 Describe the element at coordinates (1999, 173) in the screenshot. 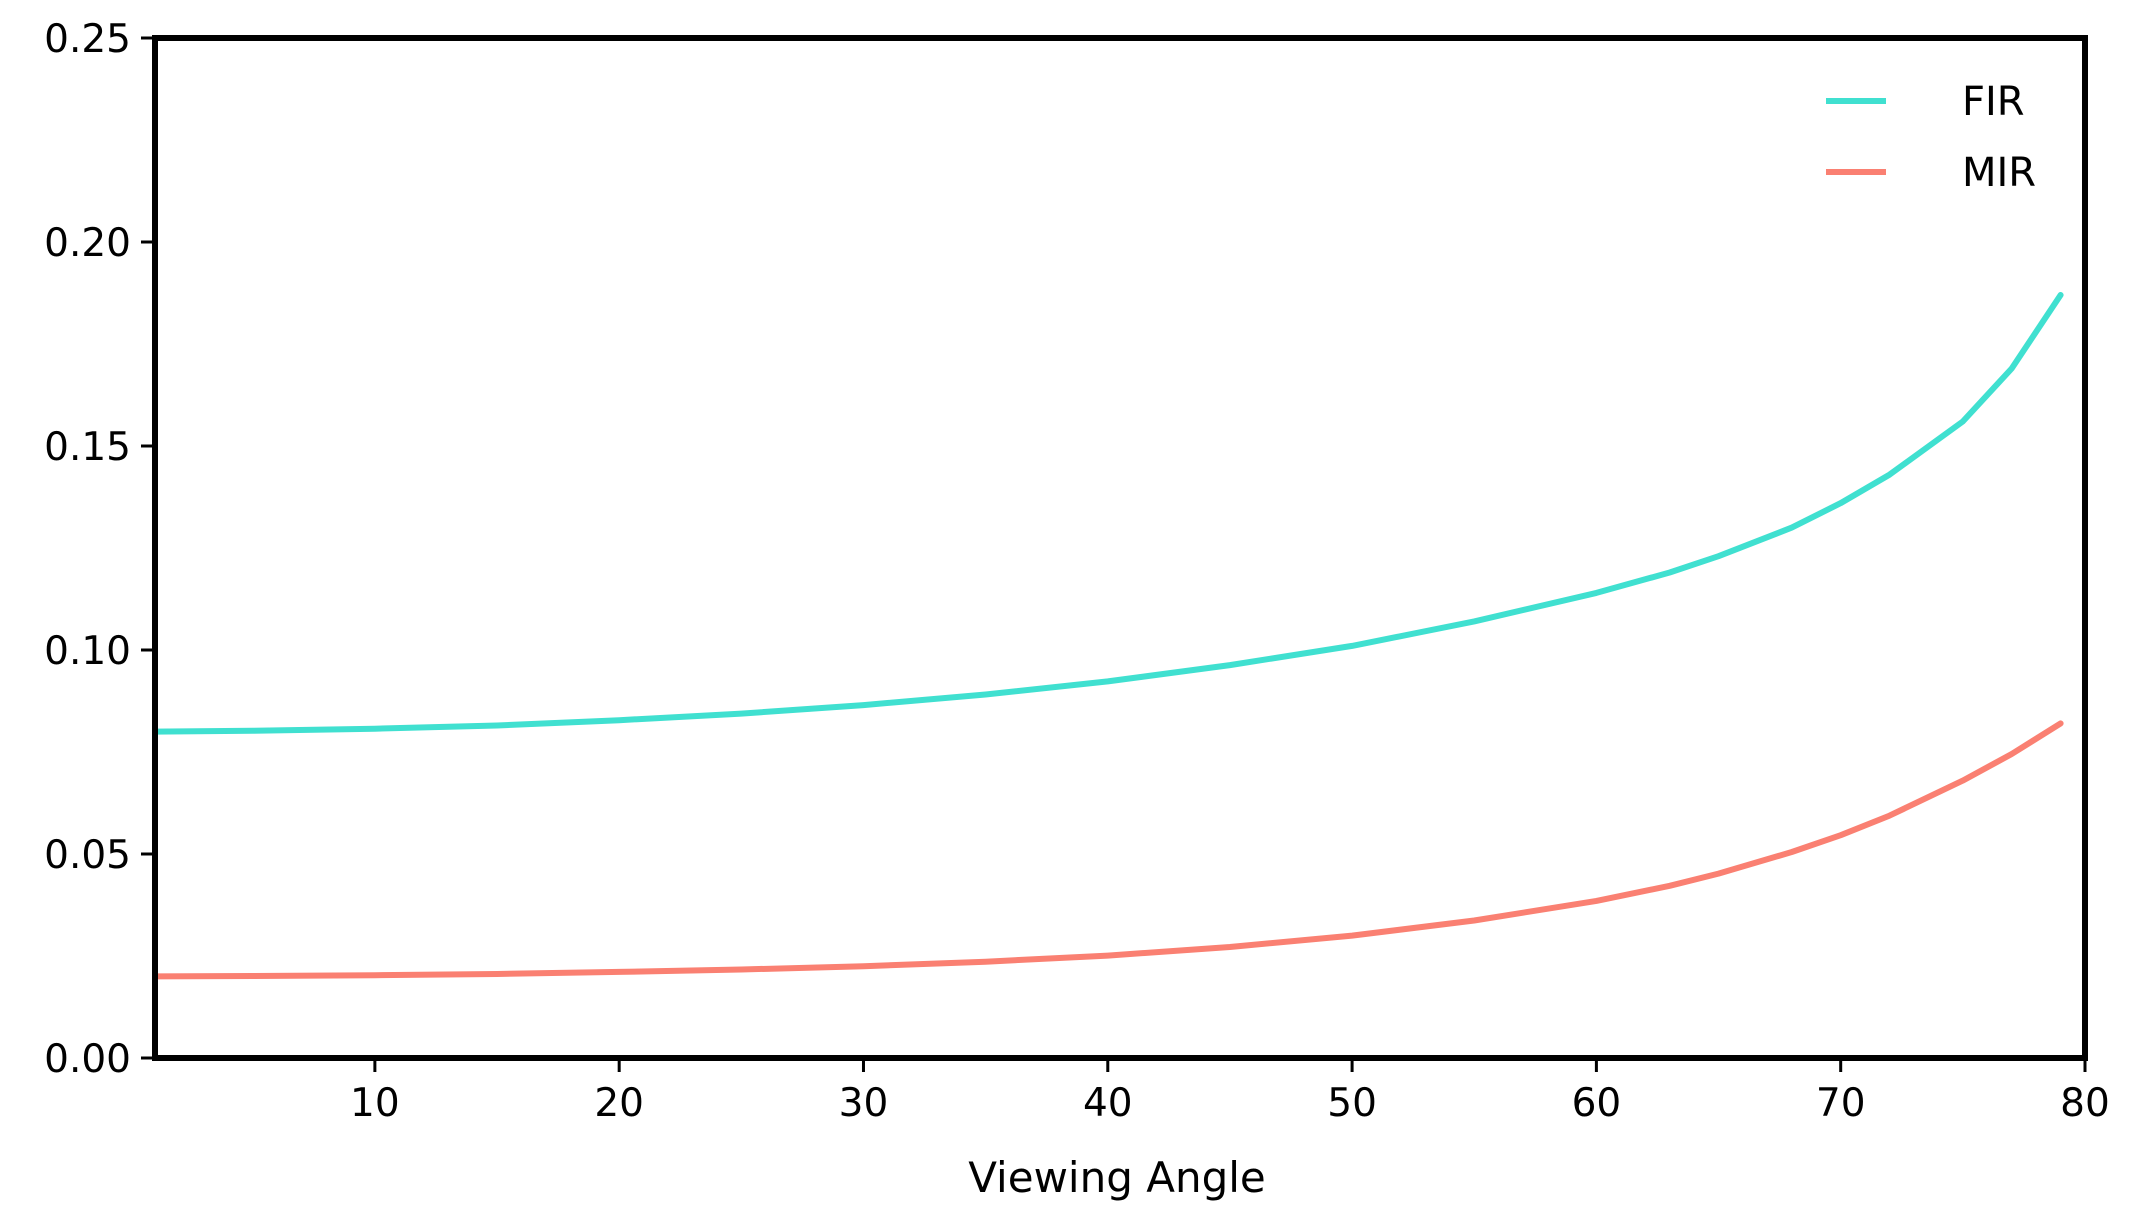

I see `legend-label-mir: MIR` at that location.